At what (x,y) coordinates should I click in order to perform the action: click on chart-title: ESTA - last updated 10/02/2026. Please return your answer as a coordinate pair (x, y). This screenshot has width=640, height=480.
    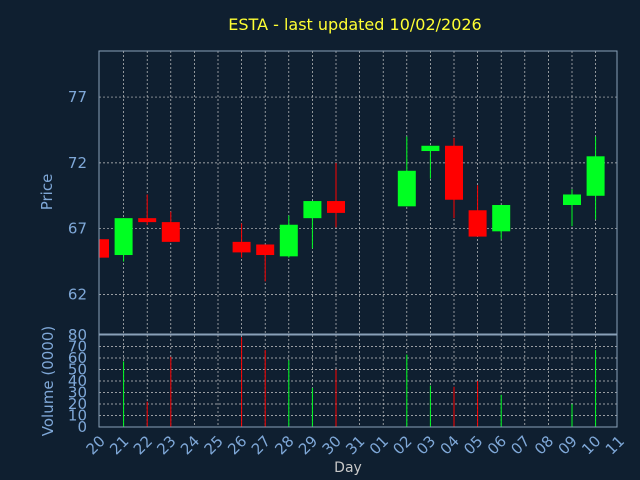
    Looking at the image, I should click on (354, 24).